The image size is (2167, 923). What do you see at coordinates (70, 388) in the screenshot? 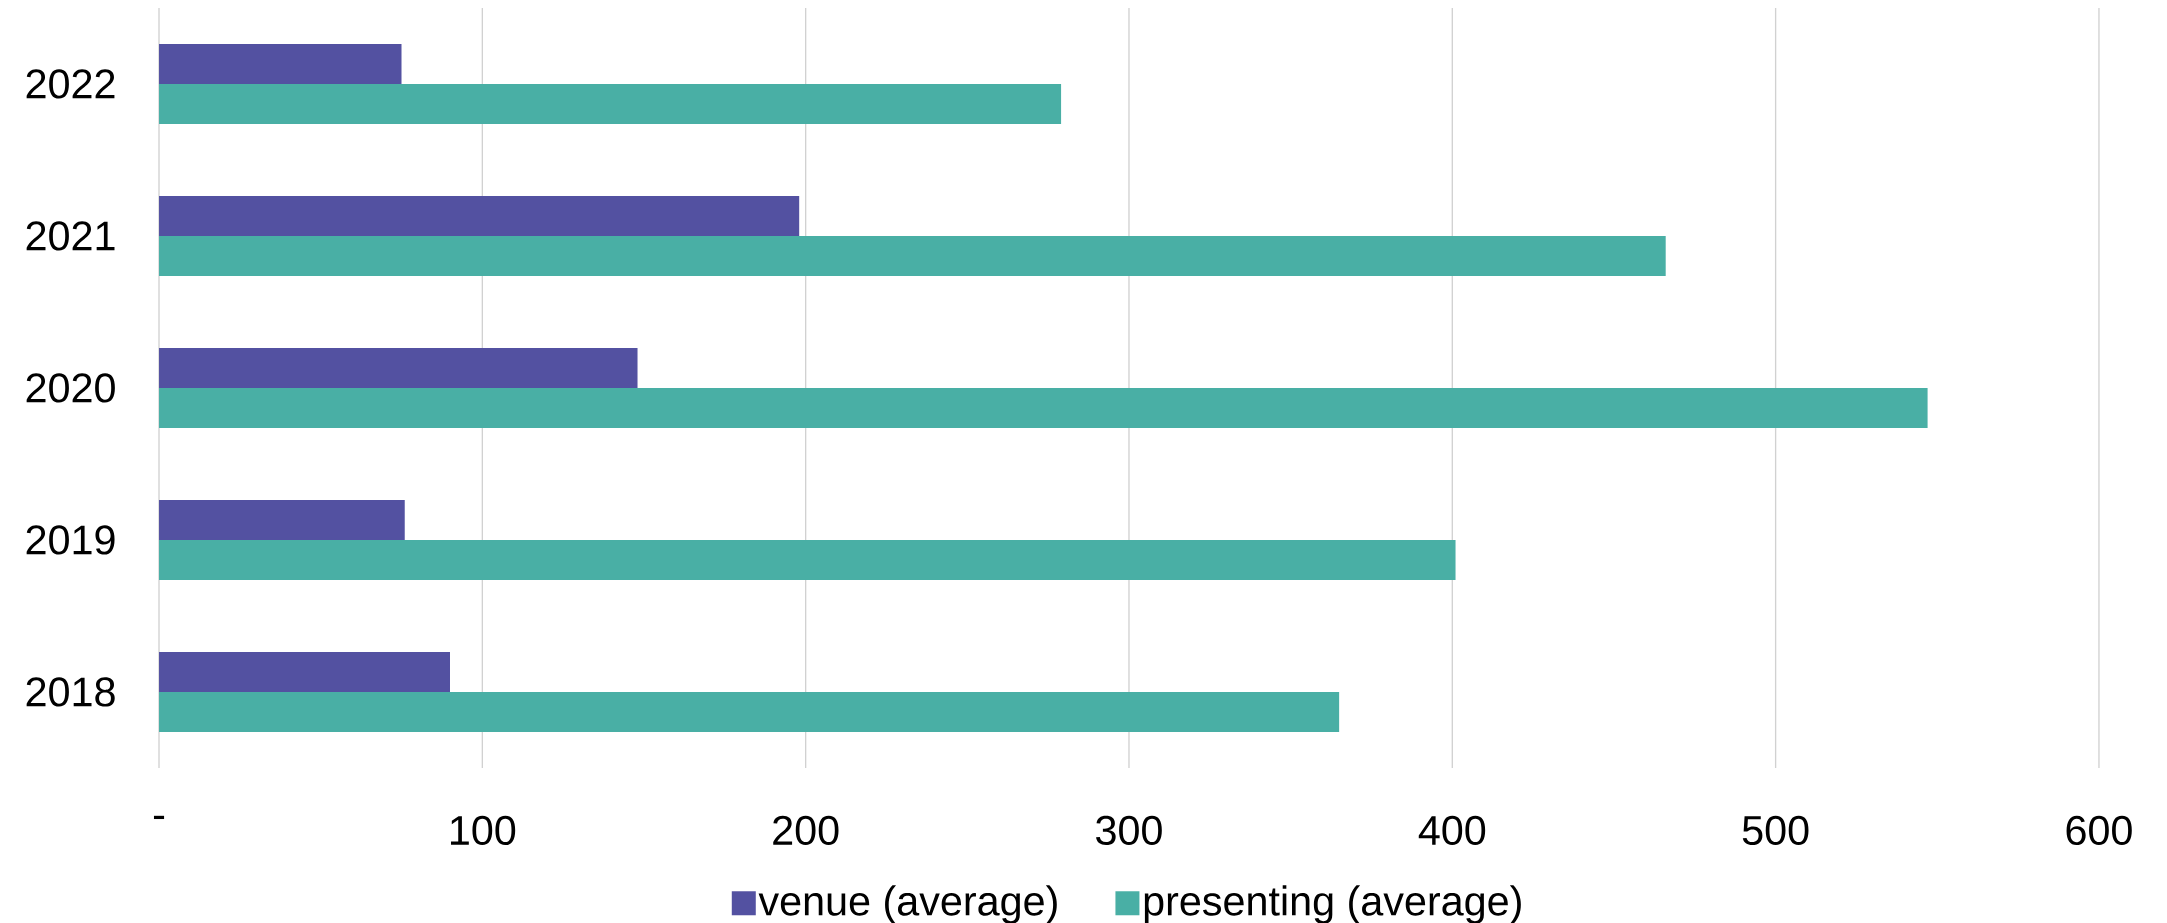
I see `y-tick-label: 2020` at bounding box center [70, 388].